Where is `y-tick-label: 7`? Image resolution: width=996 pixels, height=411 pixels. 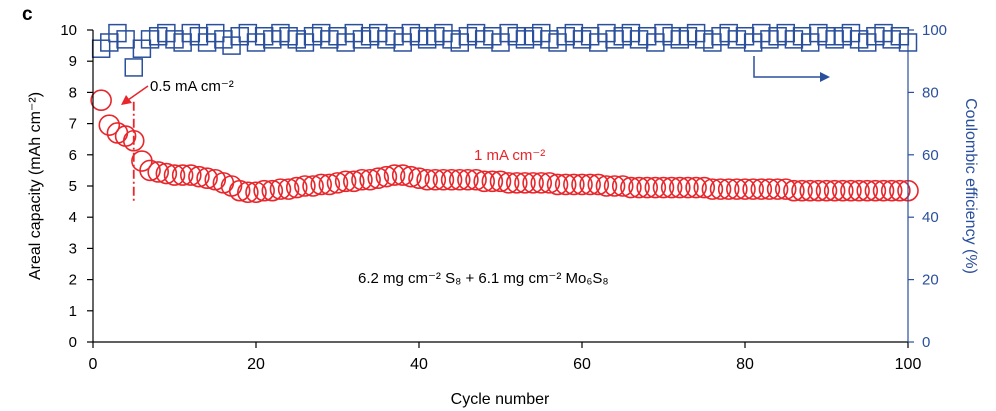
y-tick-label: 7 is located at coordinates (73, 124).